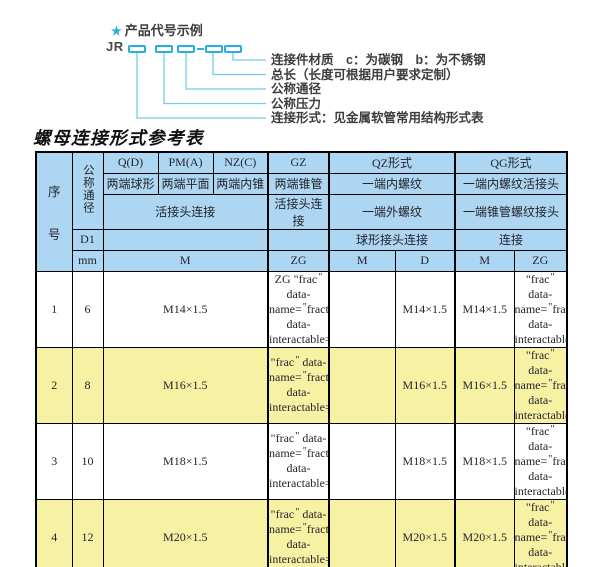  I want to click on legend-nominal-pressure: 公称压力, so click(296, 103).